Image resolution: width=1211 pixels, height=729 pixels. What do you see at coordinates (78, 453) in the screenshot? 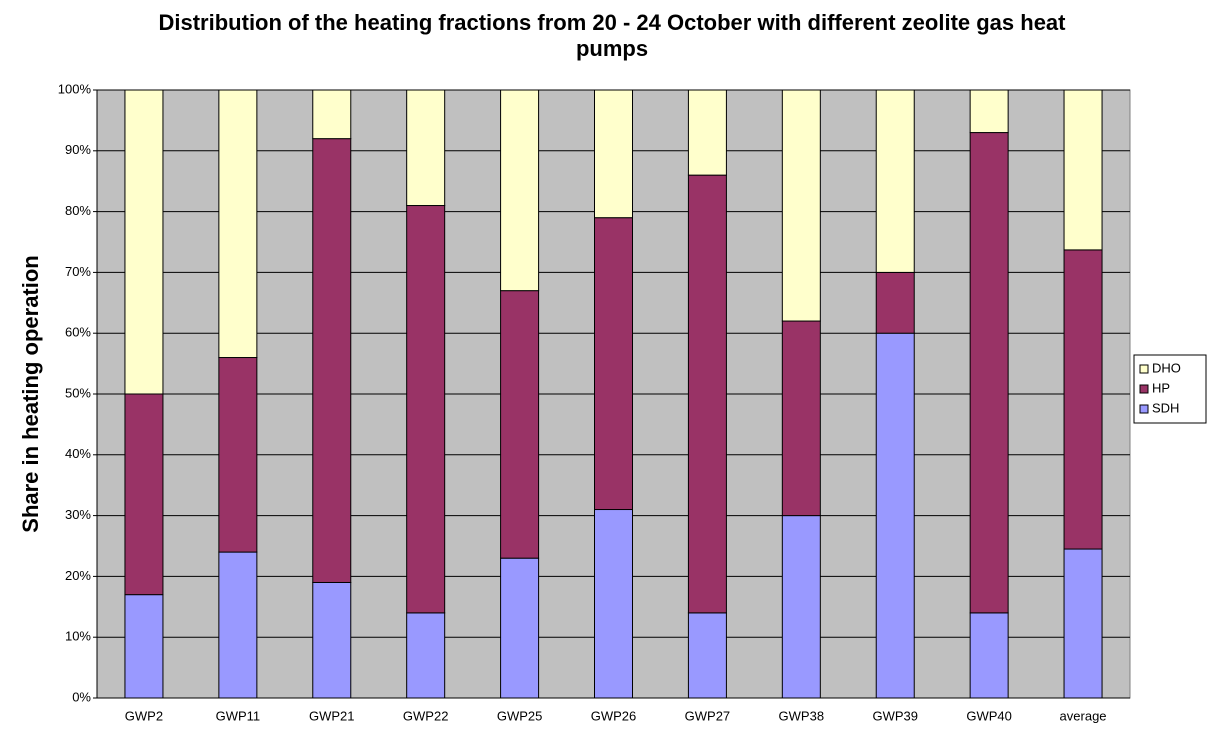
I see `y-tick-label: 40%` at bounding box center [78, 453].